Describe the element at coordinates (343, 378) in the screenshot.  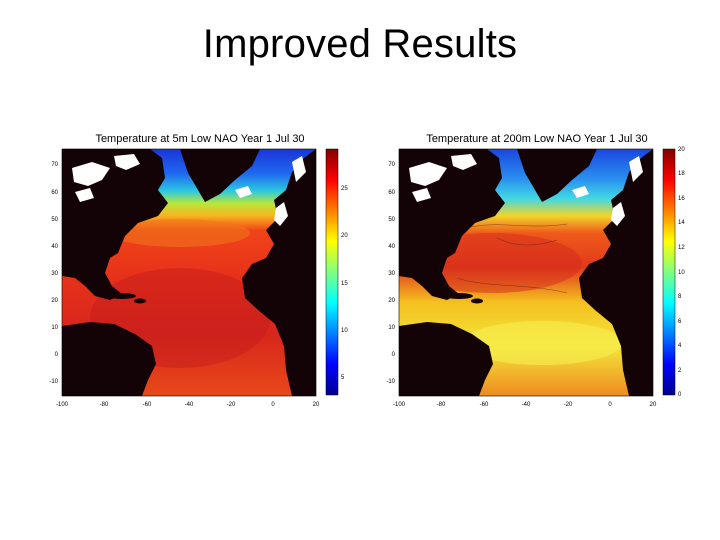
I see `colorbar-tick: 5` at that location.